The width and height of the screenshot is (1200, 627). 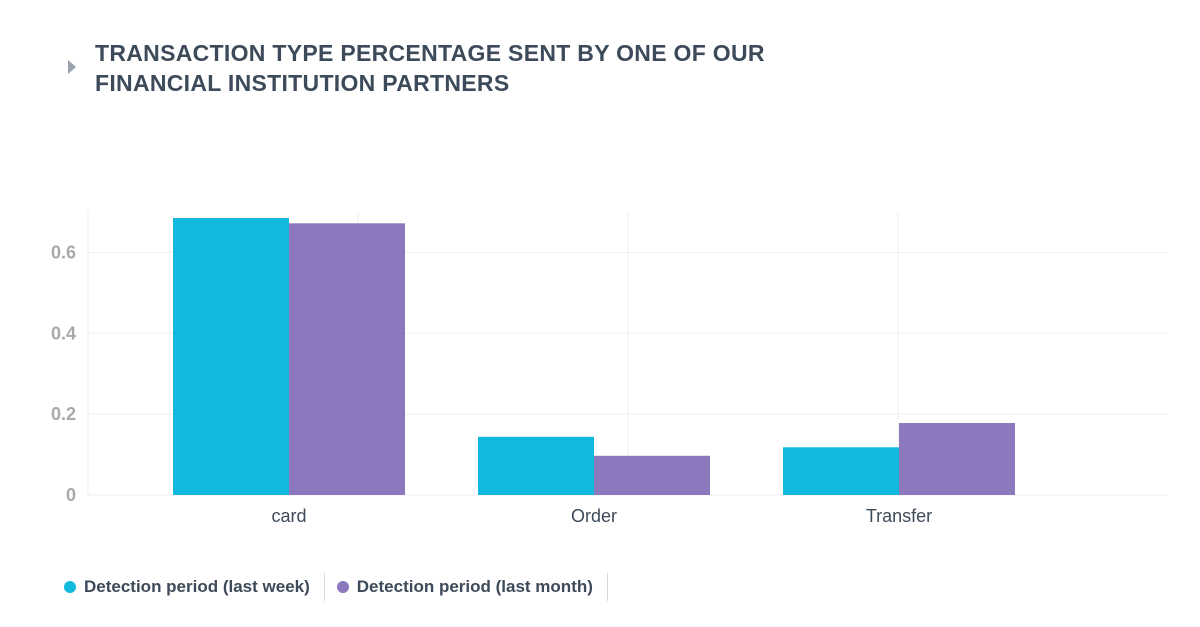 I want to click on bar-order-last-month, so click(x=652, y=475).